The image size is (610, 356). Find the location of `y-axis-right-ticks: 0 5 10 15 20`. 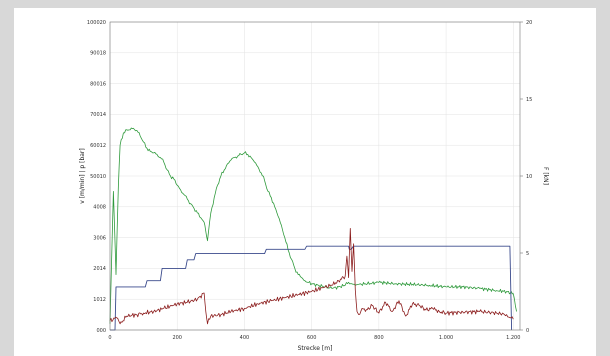

y-axis-right-ticks: 0 5 10 15 20 is located at coordinates (526, 177).